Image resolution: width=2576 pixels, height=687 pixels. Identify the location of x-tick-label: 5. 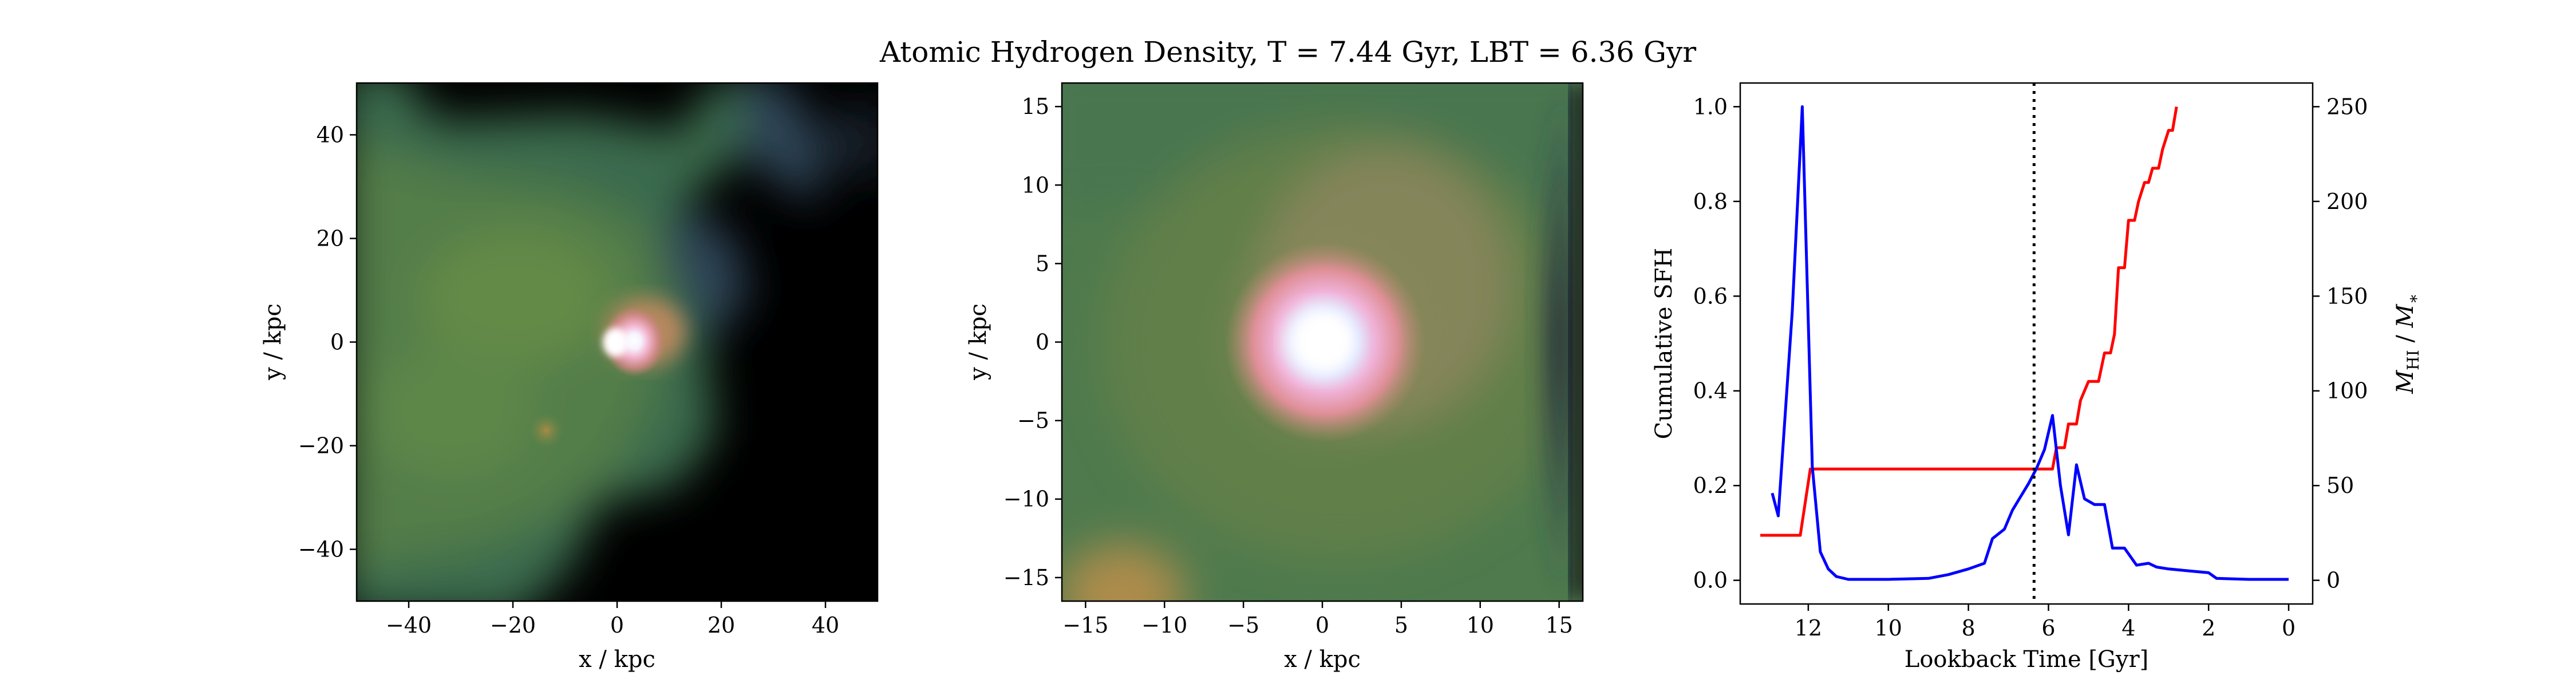
(1401, 625).